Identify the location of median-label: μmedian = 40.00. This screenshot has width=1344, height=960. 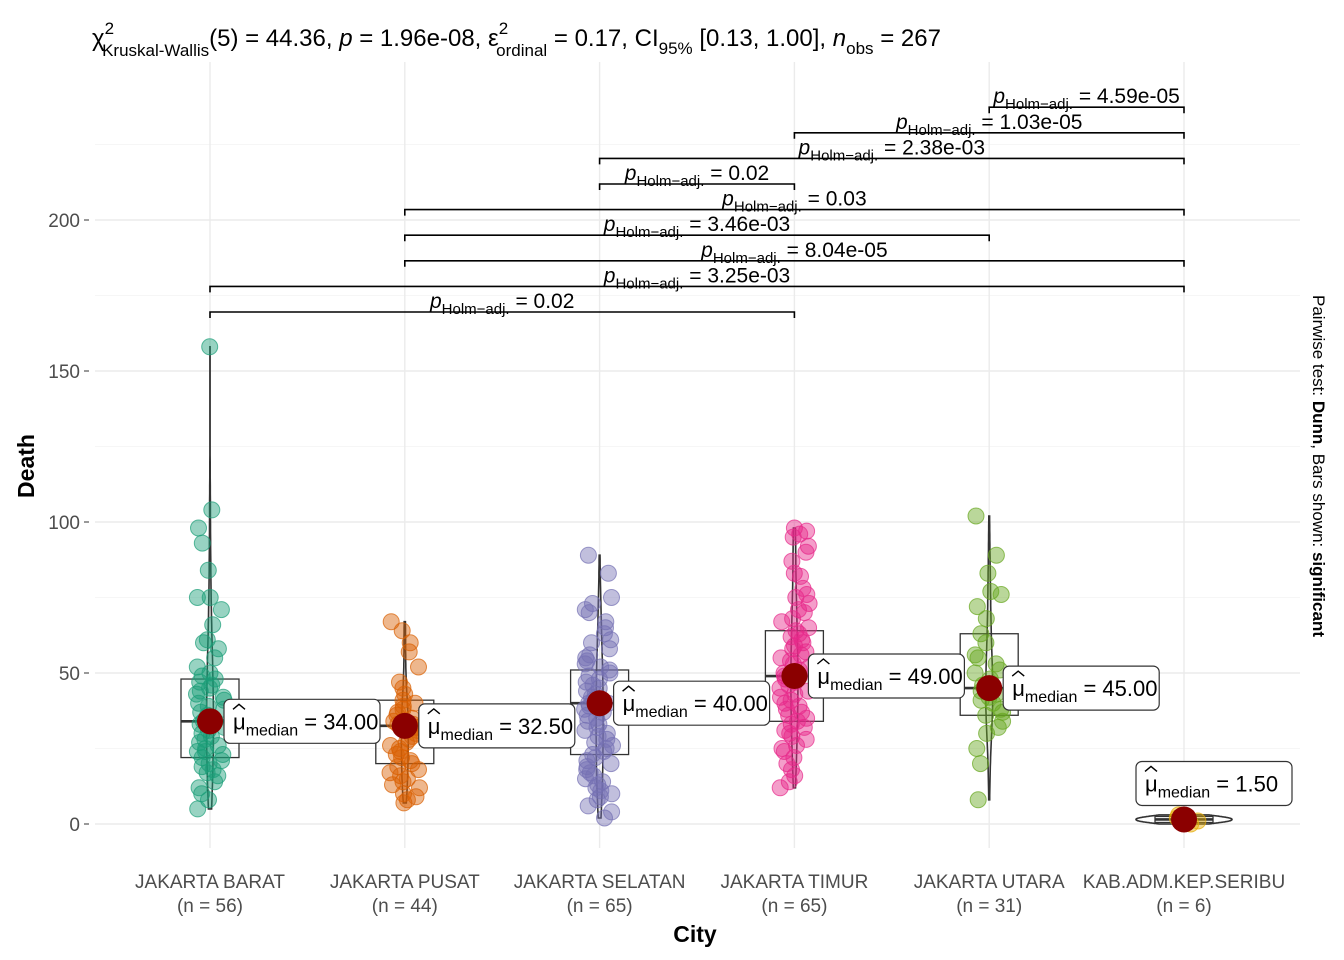
(691, 703).